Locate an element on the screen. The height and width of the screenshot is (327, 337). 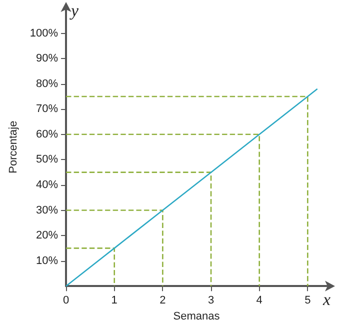
y-tick-label: 60% is located at coordinates (47, 134).